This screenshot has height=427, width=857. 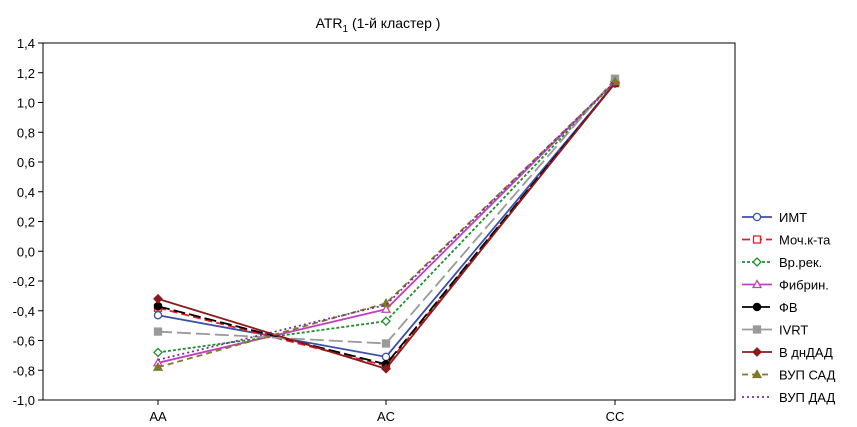 I want to click on x-tick-label: AC, so click(x=386, y=416).